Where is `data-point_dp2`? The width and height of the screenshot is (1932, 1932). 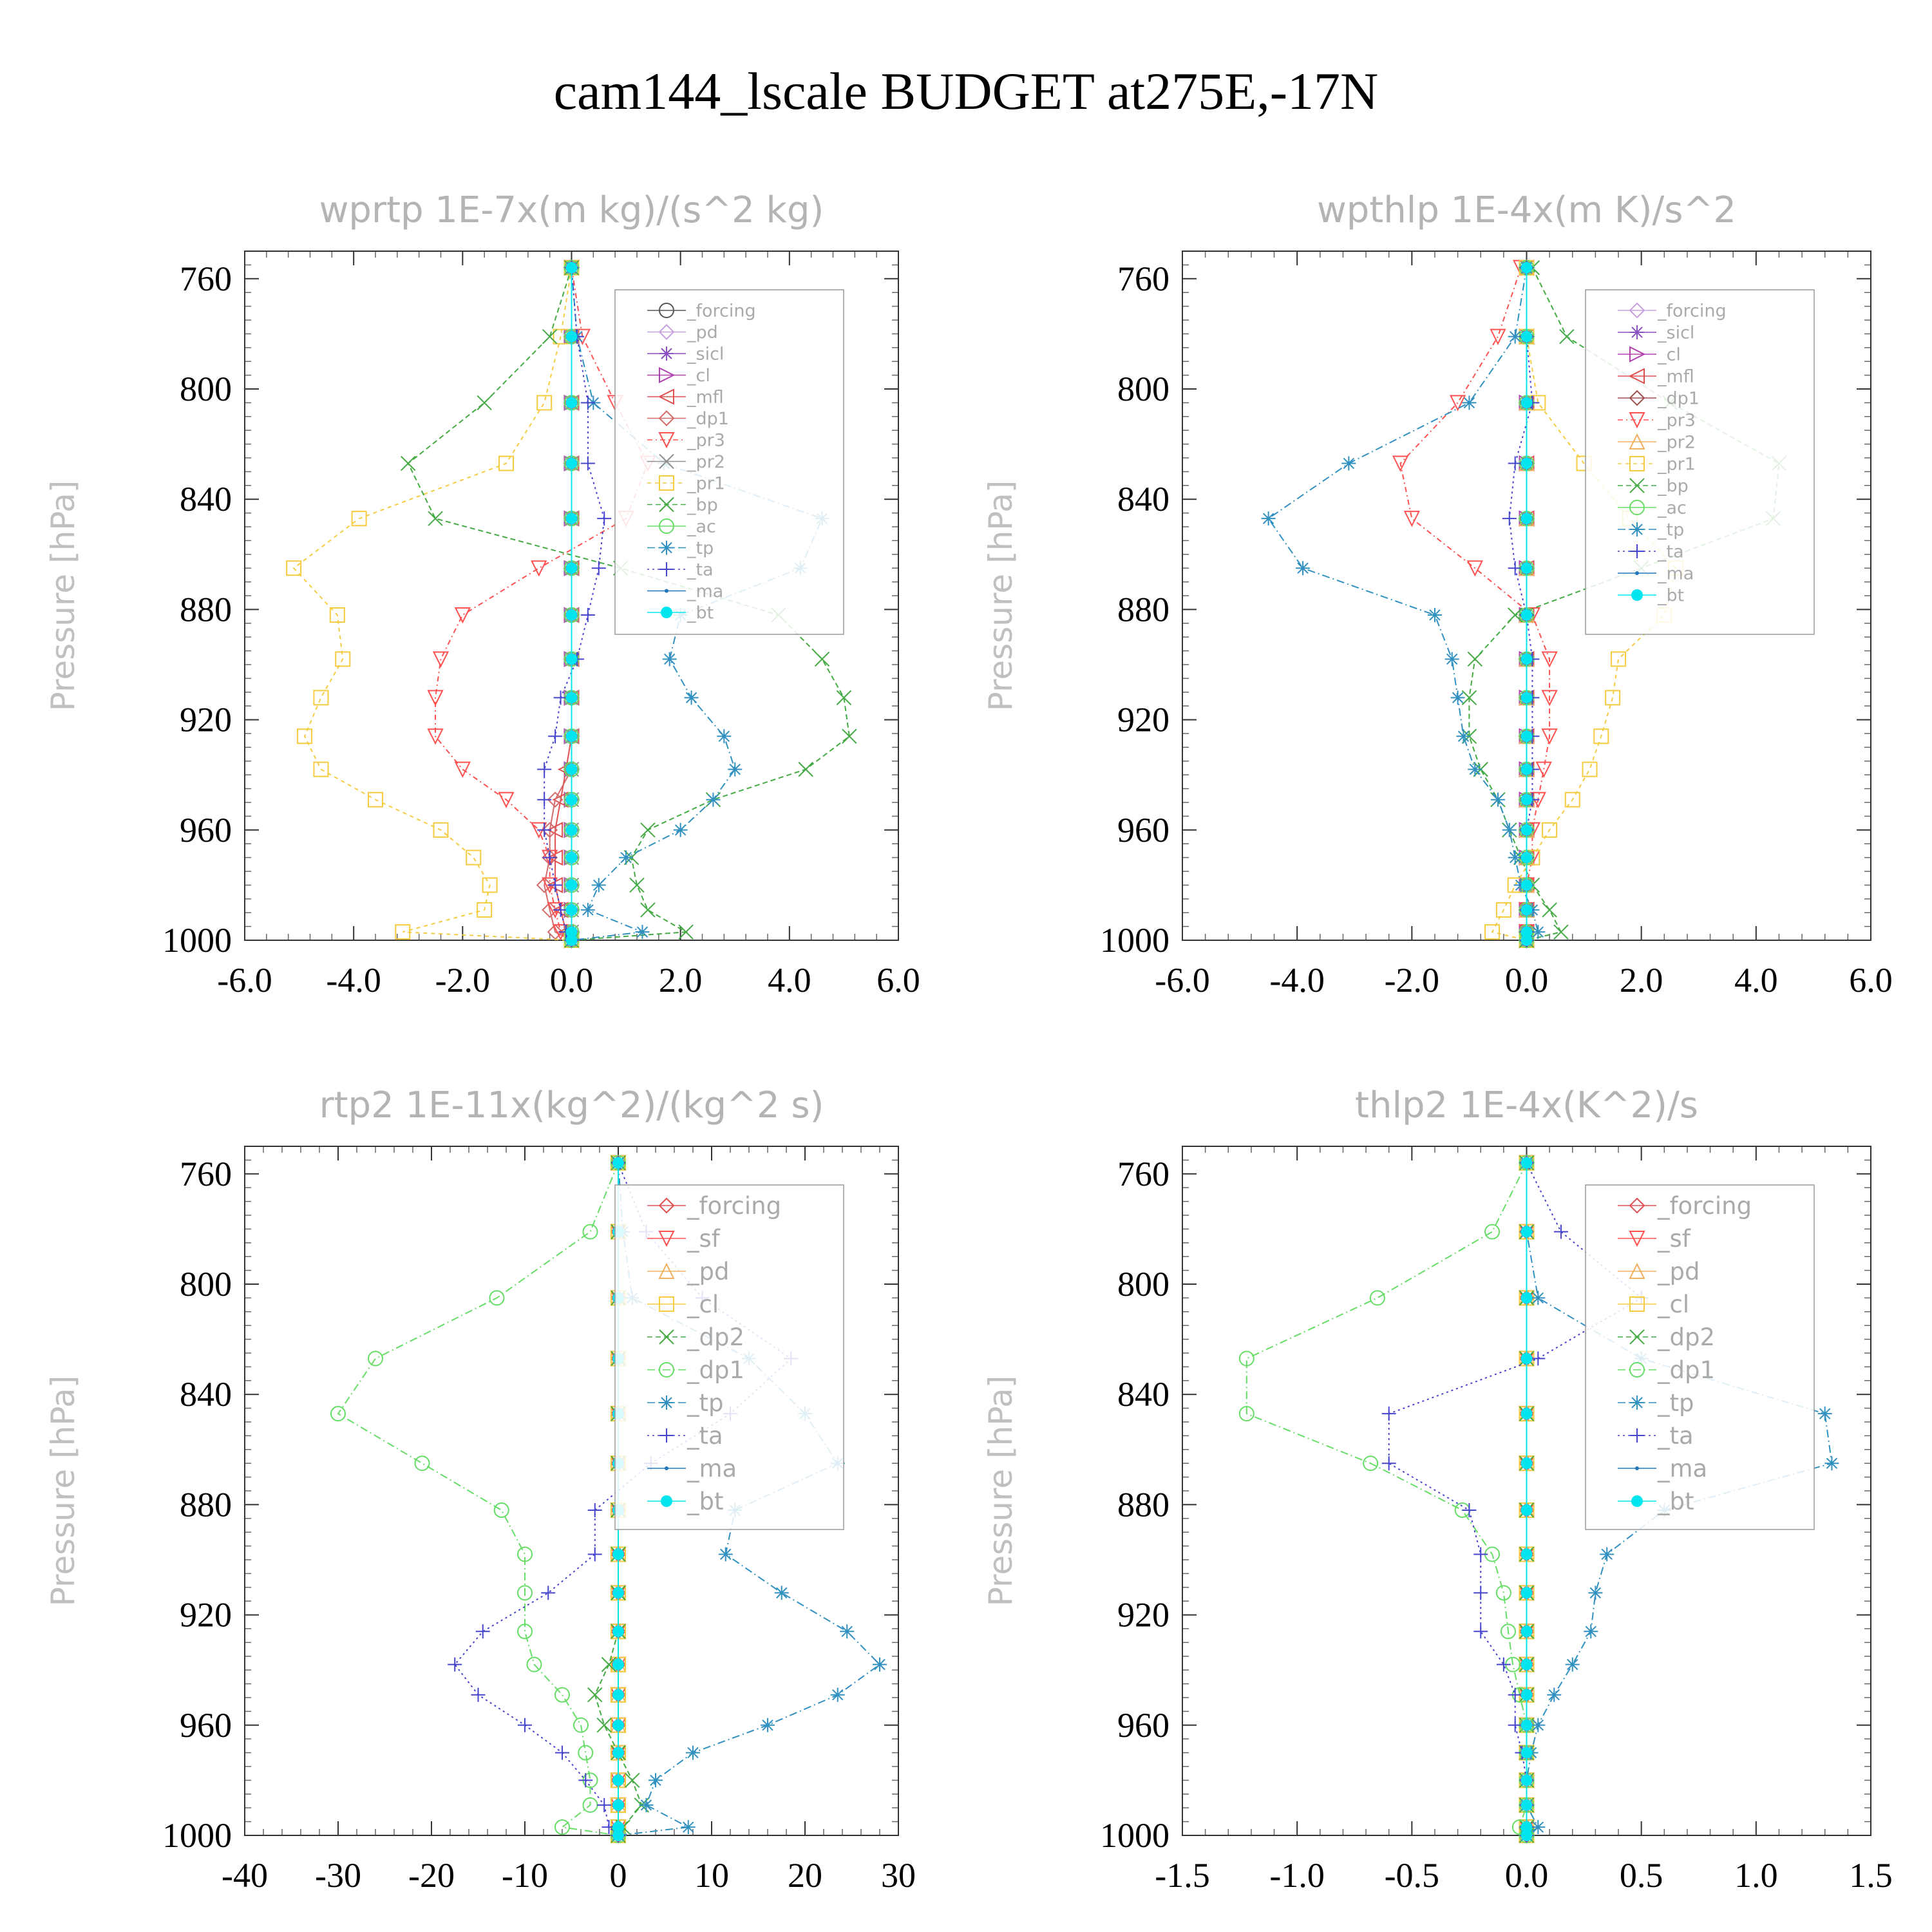 data-point_dp2 is located at coordinates (595, 1695).